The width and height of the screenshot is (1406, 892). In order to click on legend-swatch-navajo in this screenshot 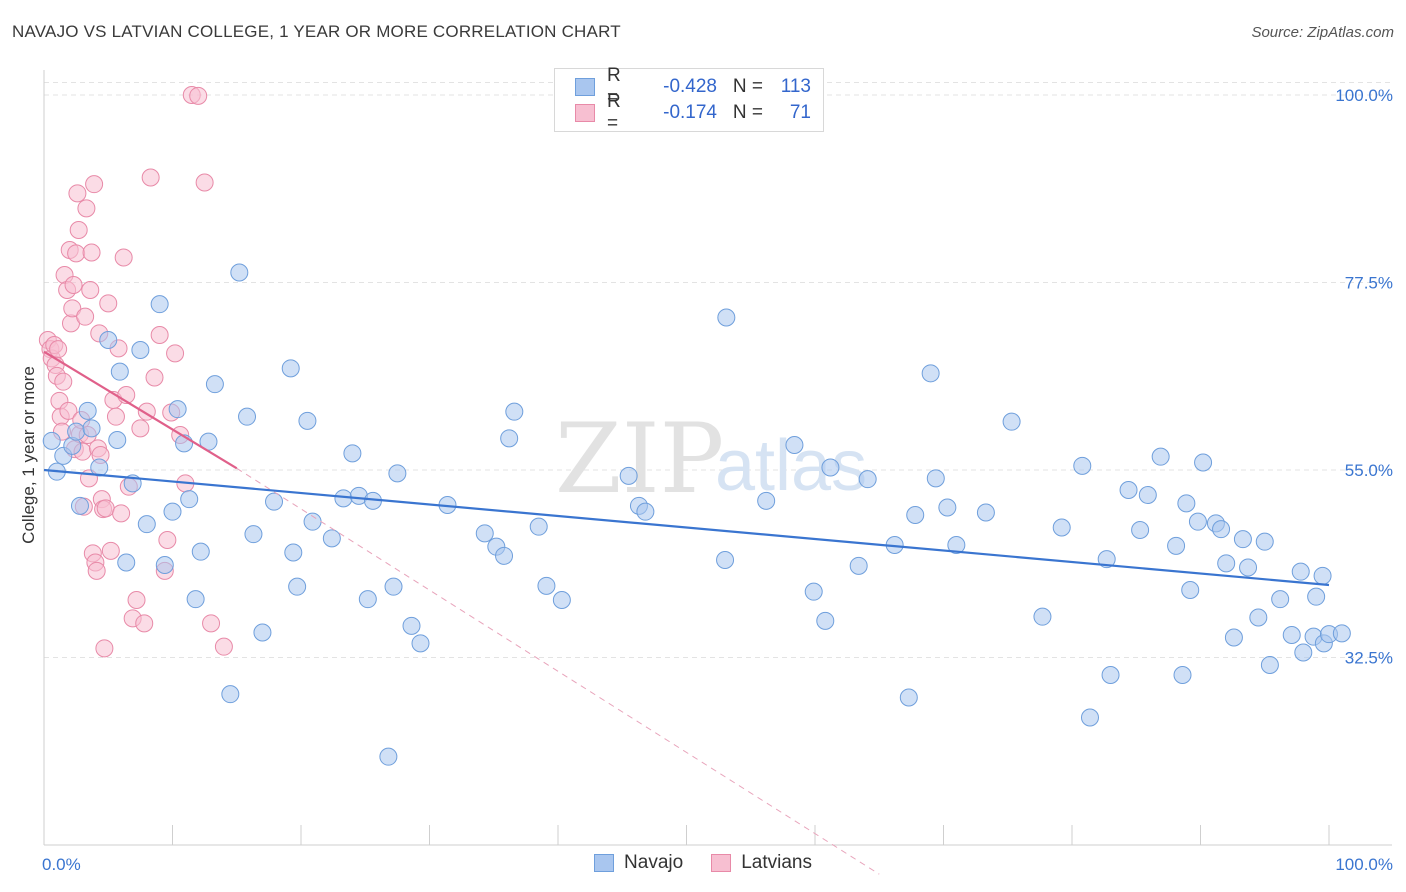, I will do `click(585, 87)`.